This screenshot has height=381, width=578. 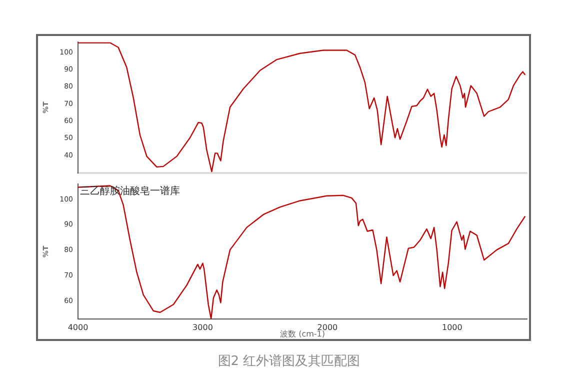 I want to click on x-tick-label: 1000, so click(x=452, y=327).